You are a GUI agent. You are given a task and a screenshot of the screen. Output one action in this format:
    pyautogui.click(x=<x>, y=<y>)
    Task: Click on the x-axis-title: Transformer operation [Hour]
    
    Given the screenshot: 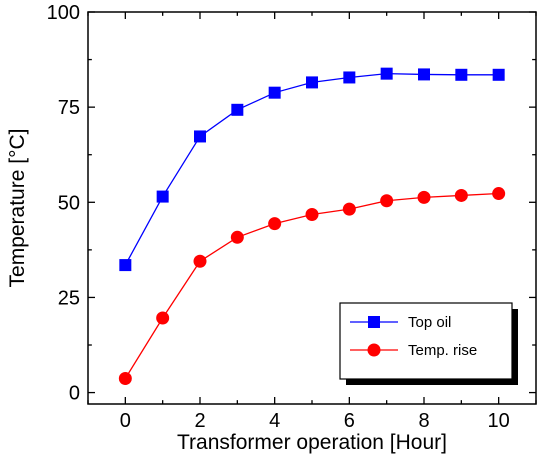 What is the action you would take?
    pyautogui.click(x=312, y=442)
    